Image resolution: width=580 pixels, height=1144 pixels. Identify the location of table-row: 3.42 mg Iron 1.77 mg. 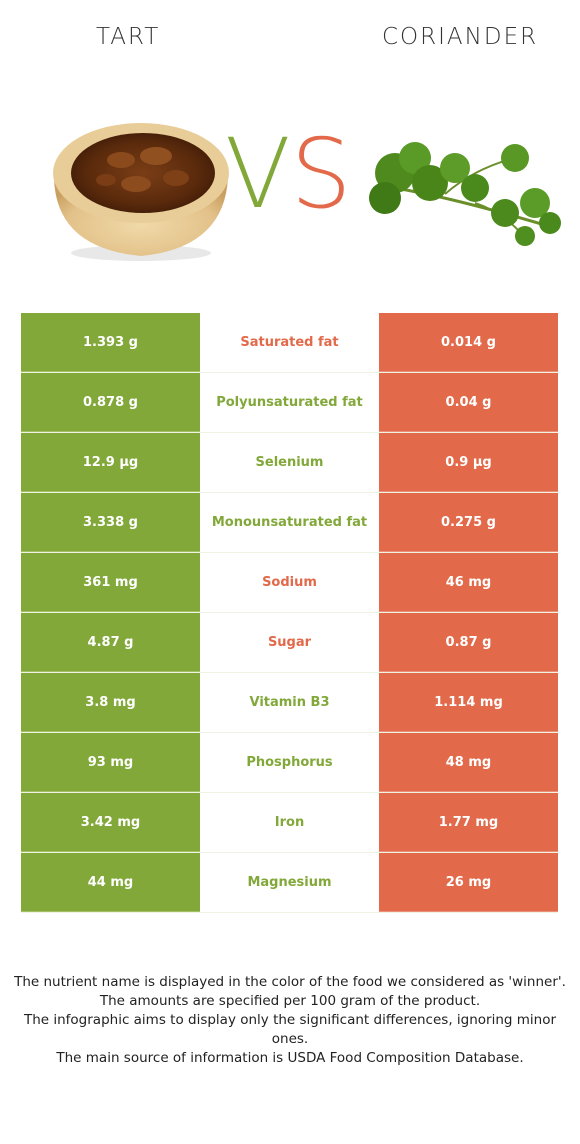
(289, 823).